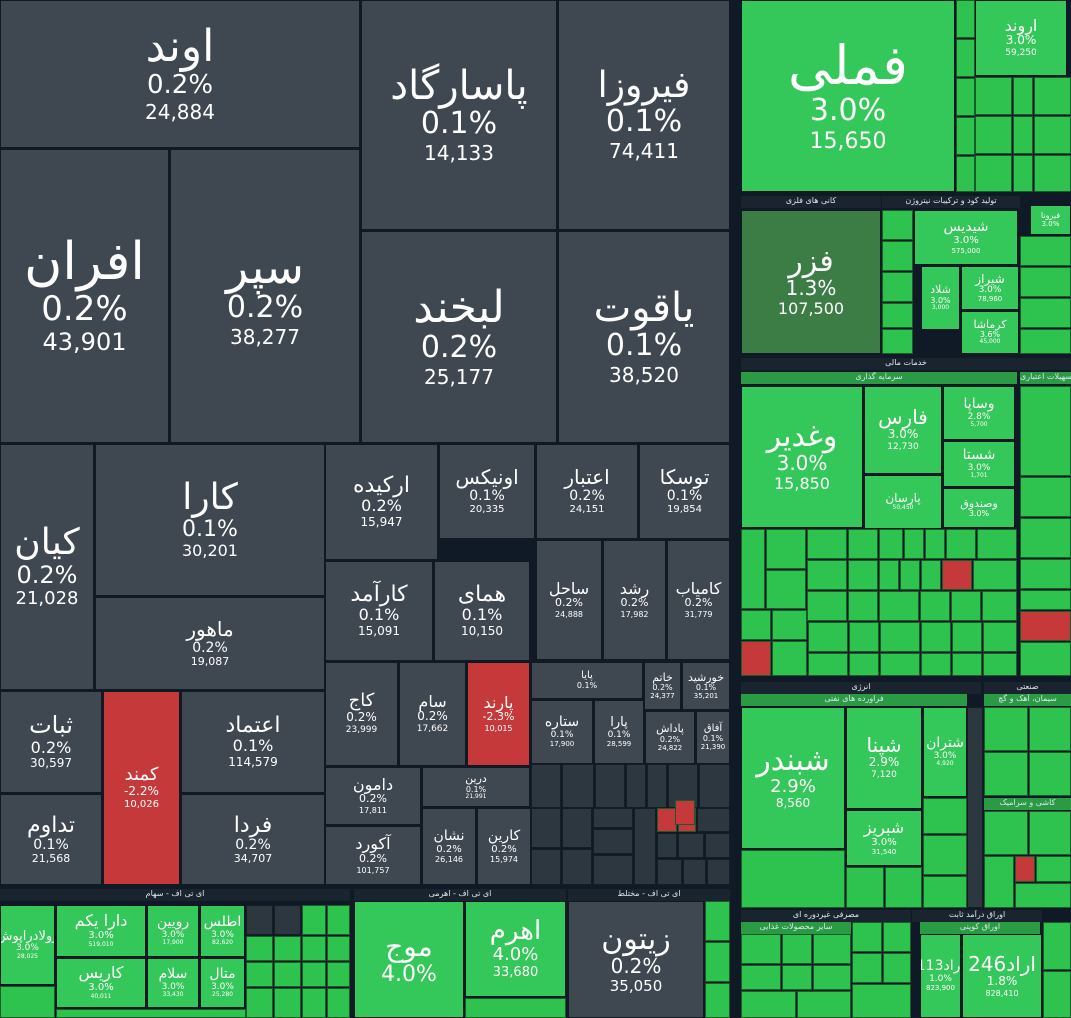 Image resolution: width=1071 pixels, height=1018 pixels. What do you see at coordinates (587, 680) in the screenshot?
I see `symbol-tile-paya: پایا 0.1%` at bounding box center [587, 680].